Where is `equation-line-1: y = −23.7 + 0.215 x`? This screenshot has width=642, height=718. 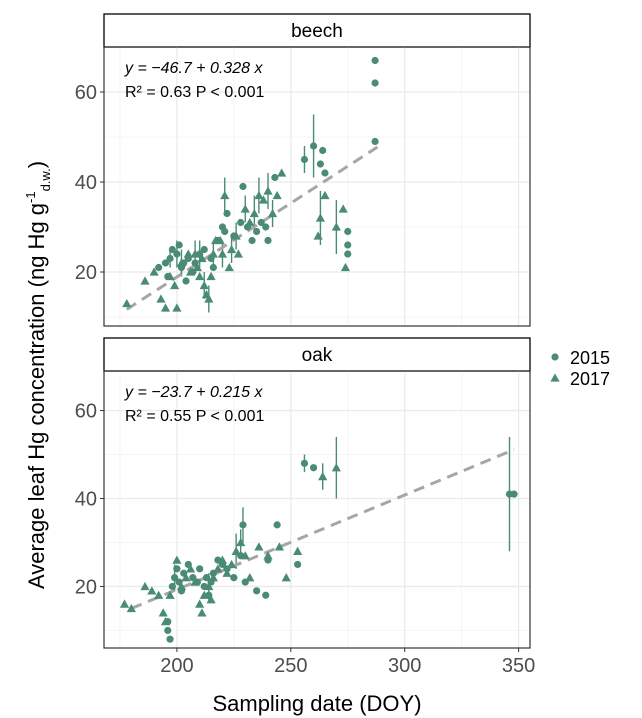
equation-line-1: y = −23.7 + 0.215 x is located at coordinates (193, 392).